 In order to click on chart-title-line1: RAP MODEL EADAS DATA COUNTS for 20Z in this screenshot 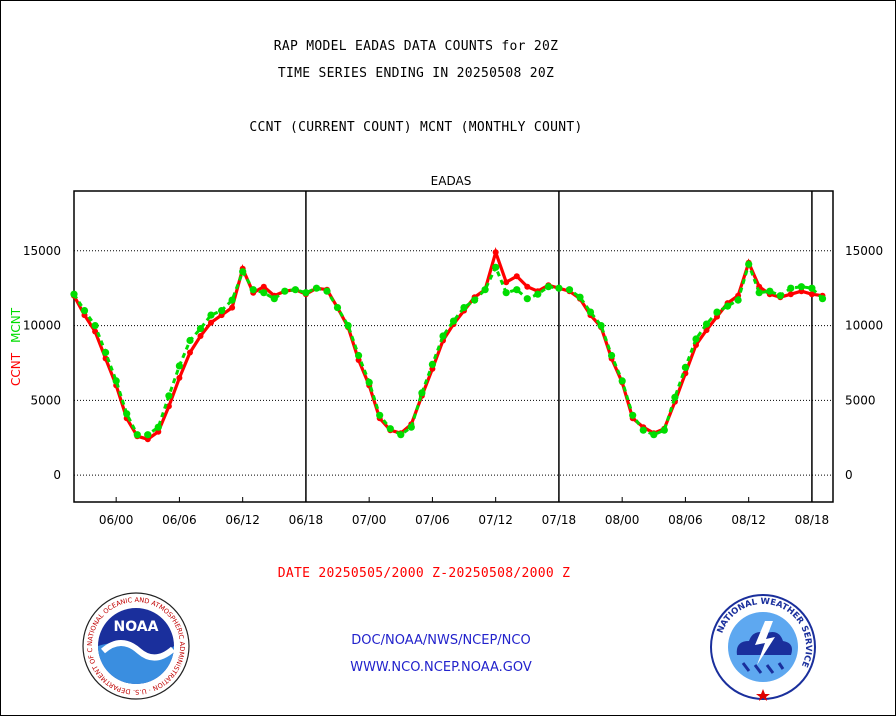, I will do `click(416, 46)`.